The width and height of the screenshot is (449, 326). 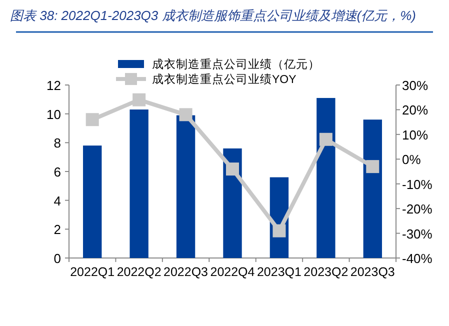 I want to click on x-tick-label: 2022Q1, so click(x=92, y=272).